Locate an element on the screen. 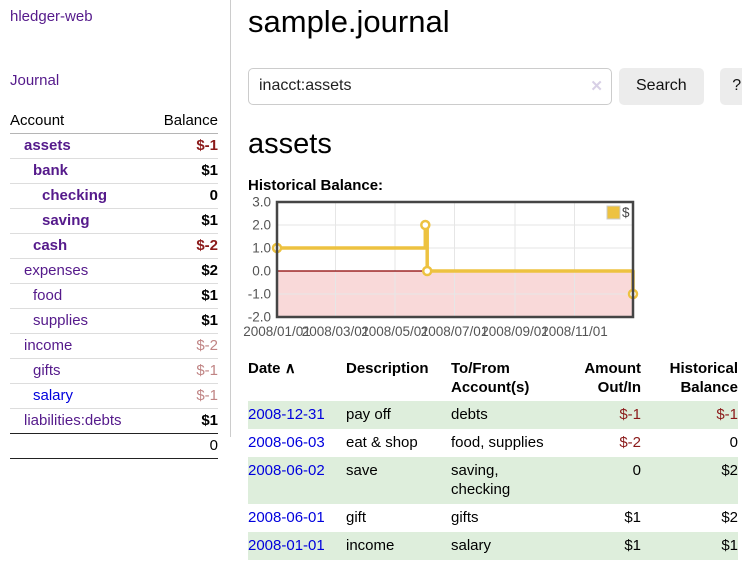 The image size is (742, 582). transaction-balance: $1 is located at coordinates (729, 545).